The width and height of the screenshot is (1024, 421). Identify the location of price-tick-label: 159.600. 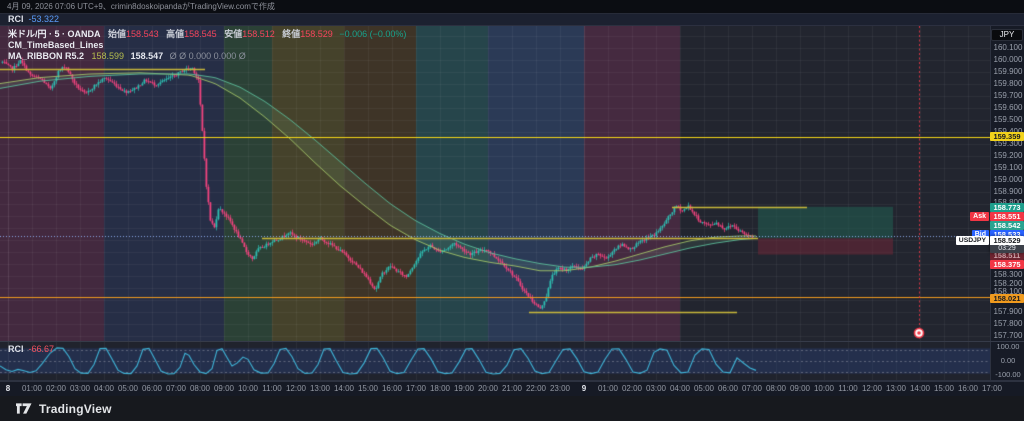
(1008, 108).